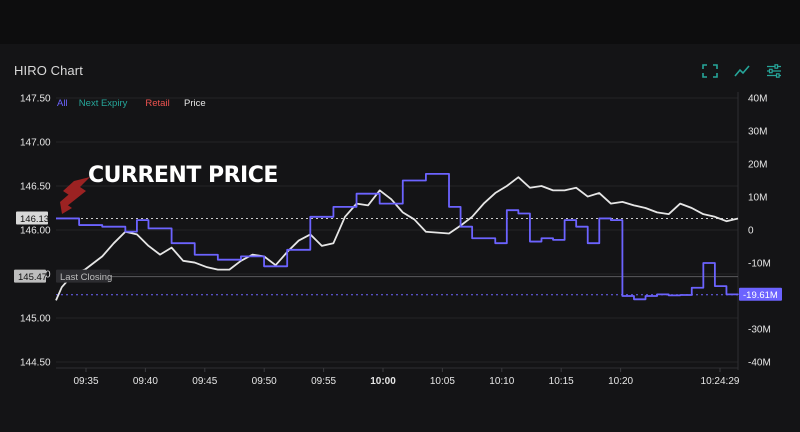 The image size is (800, 432). I want to click on x-axis-tick-label: 09:55, so click(323, 381).